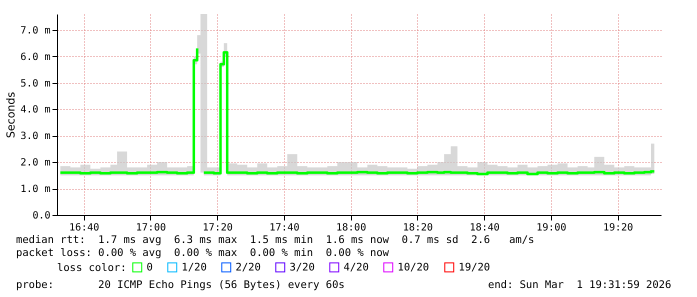 This screenshot has height=297, width=697. What do you see at coordinates (180, 285) in the screenshot?
I see `text: probe: 20 ICMP Echo Pings (56 Bytes) every 60s` at bounding box center [180, 285].